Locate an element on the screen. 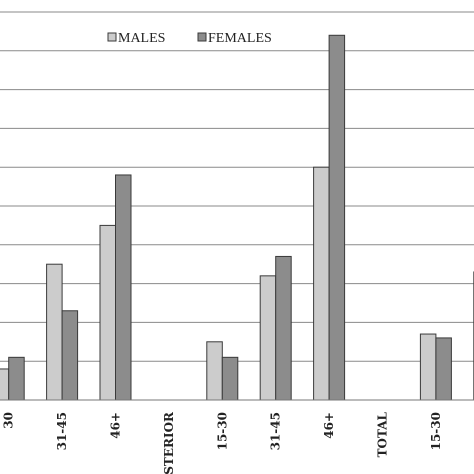 This screenshot has height=474, width=474. x-tick-label: 30 is located at coordinates (9, 420).